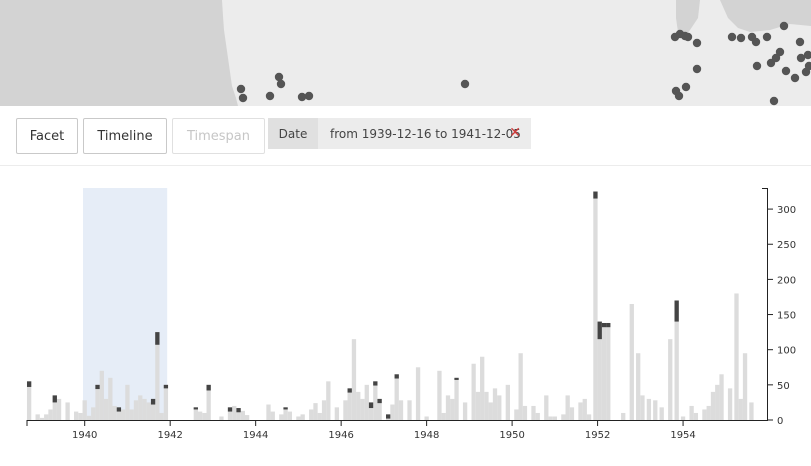 The width and height of the screenshot is (811, 466). What do you see at coordinates (340, 435) in the screenshot?
I see `x-tick-label: 1946` at bounding box center [340, 435].